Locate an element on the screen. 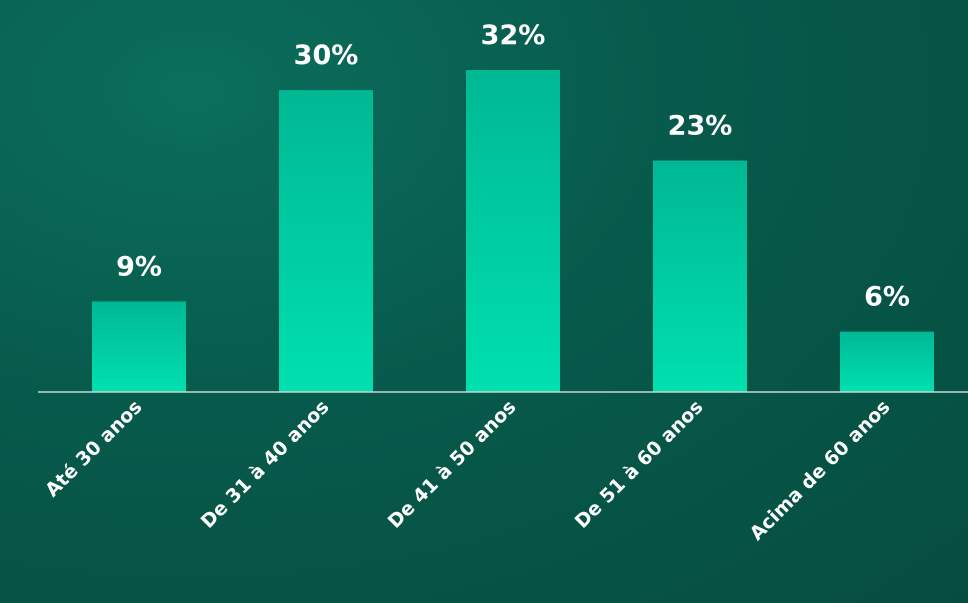 The width and height of the screenshot is (968, 603). category-tick-label: De 51 à 60 anos is located at coordinates (639, 464).